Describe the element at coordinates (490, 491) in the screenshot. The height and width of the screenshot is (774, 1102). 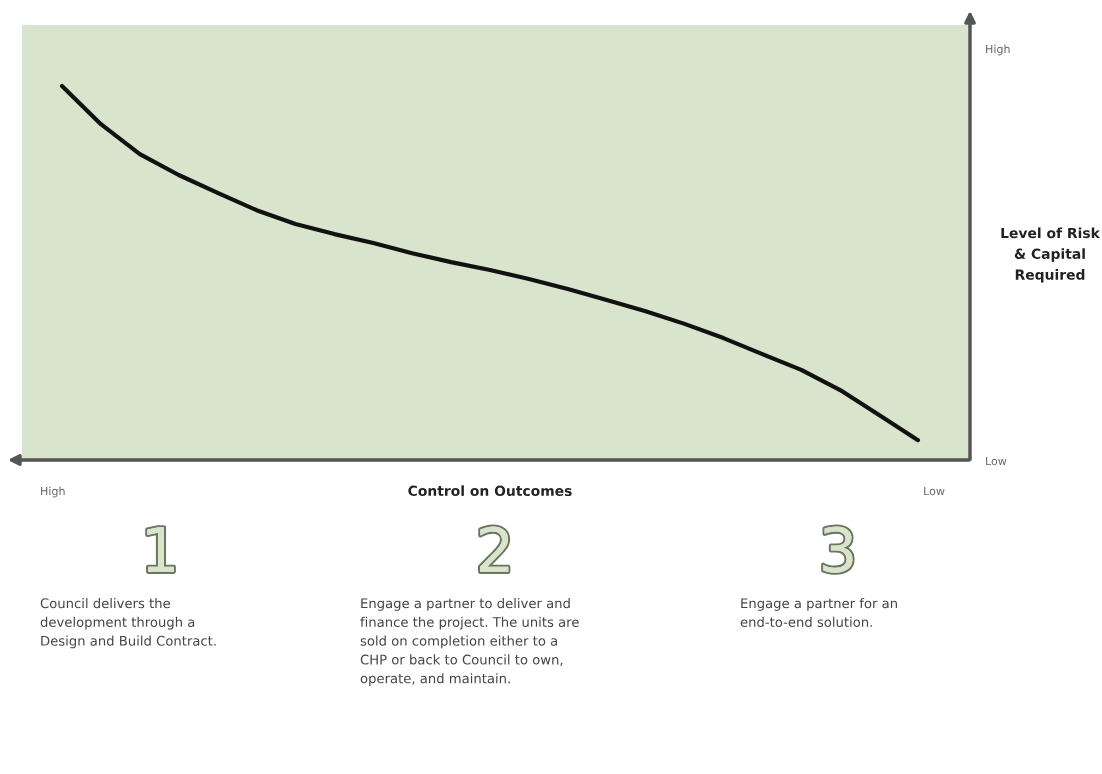
I see `x-axis-title: Control on Outcomes` at that location.